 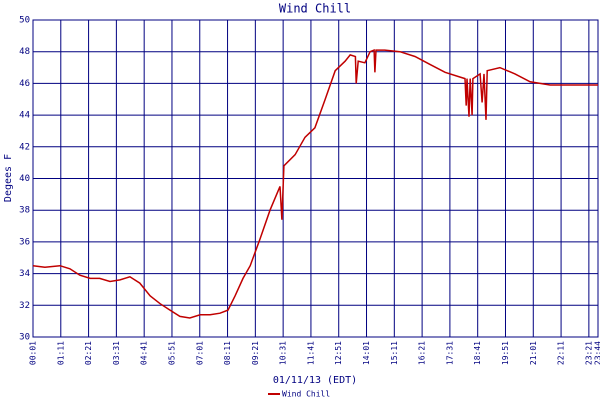 I want to click on x-tick-label: 03:31, so click(x=116, y=353).